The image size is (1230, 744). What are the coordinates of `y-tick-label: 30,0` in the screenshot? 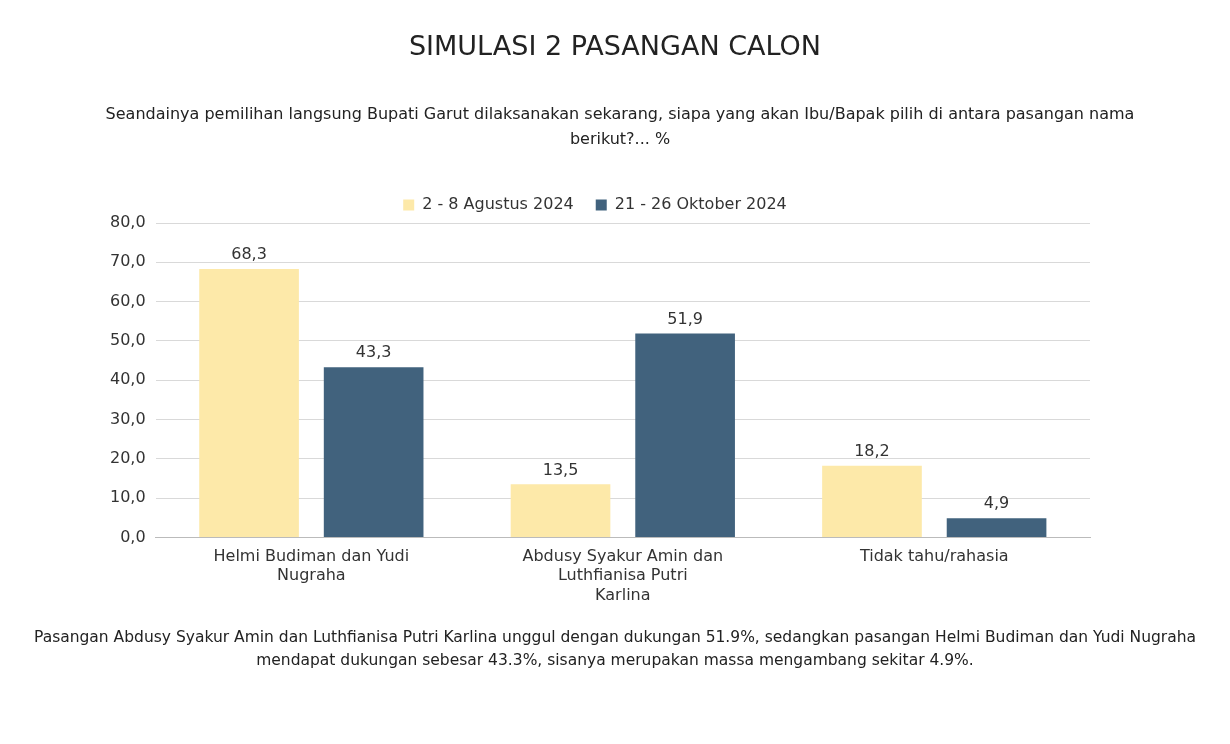 It's located at (128, 418).